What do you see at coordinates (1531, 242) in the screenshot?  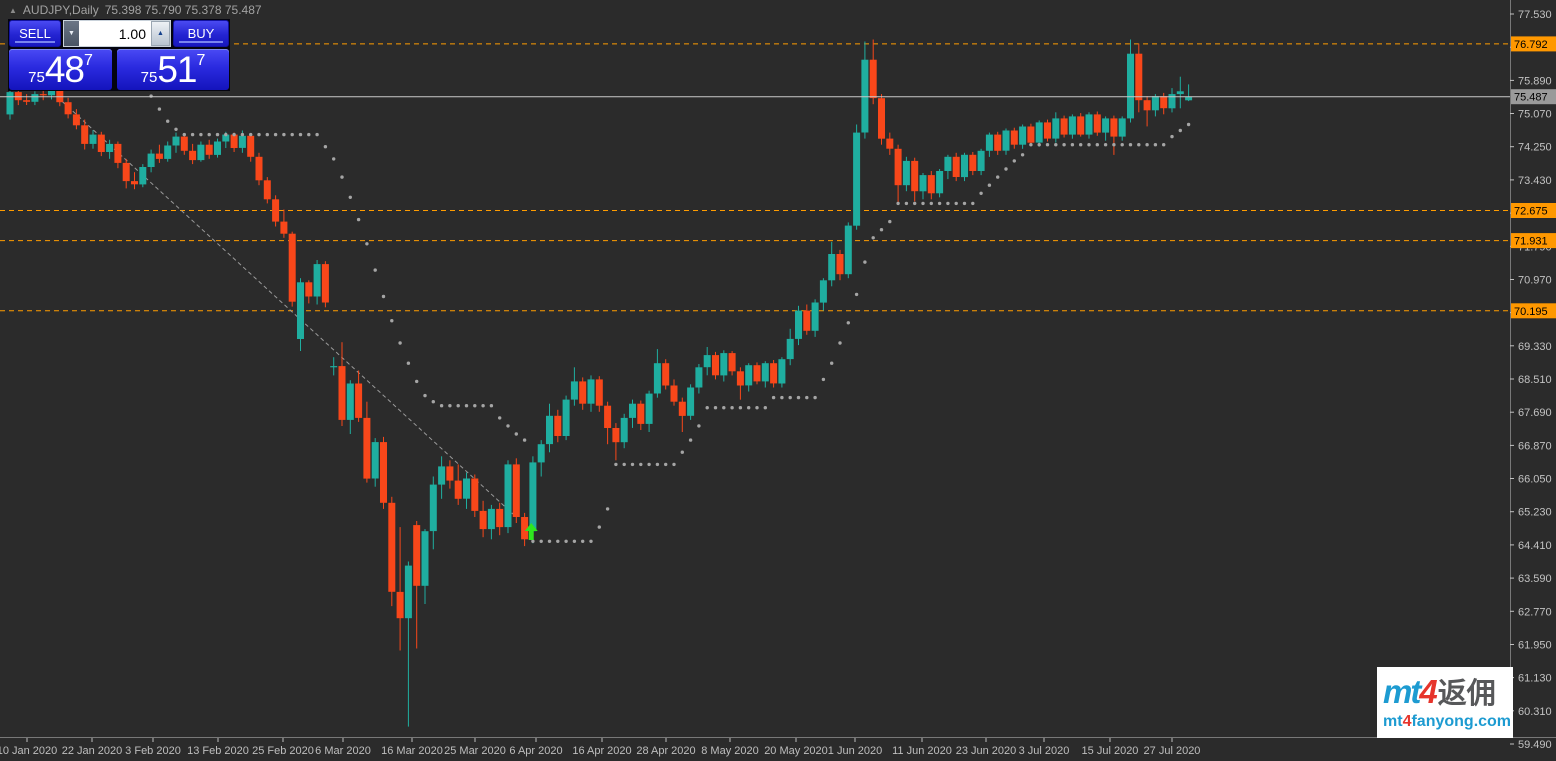 I see `price-level-badge-text: 71.931` at bounding box center [1531, 242].